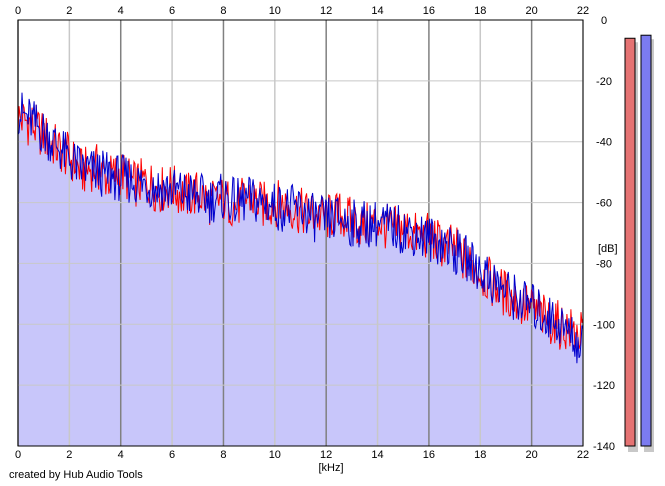 The height and width of the screenshot is (486, 665). I want to click on x-tick-label-bottom: 12, so click(326, 455).